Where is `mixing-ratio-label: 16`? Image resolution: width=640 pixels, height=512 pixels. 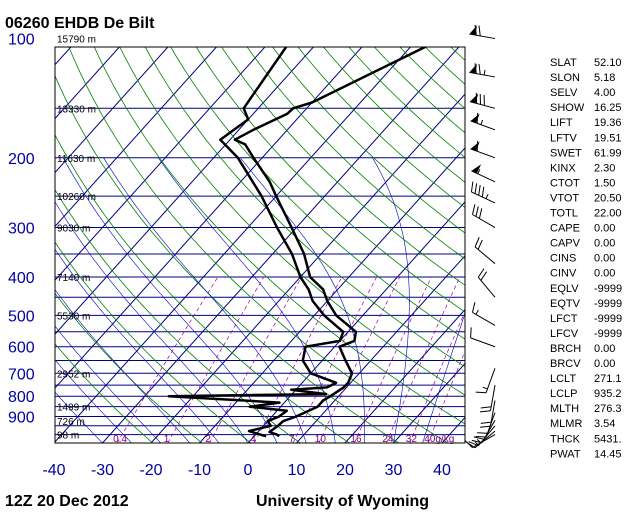 mixing-ratio-label: 16 is located at coordinates (356, 439).